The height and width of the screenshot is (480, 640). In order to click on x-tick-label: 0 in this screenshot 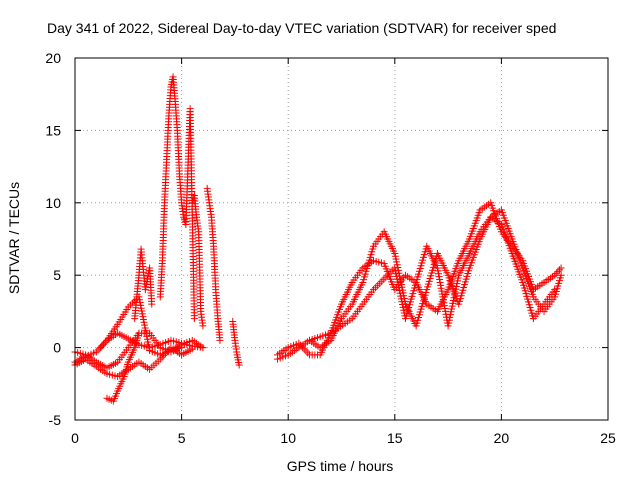, I will do `click(75, 438)`.